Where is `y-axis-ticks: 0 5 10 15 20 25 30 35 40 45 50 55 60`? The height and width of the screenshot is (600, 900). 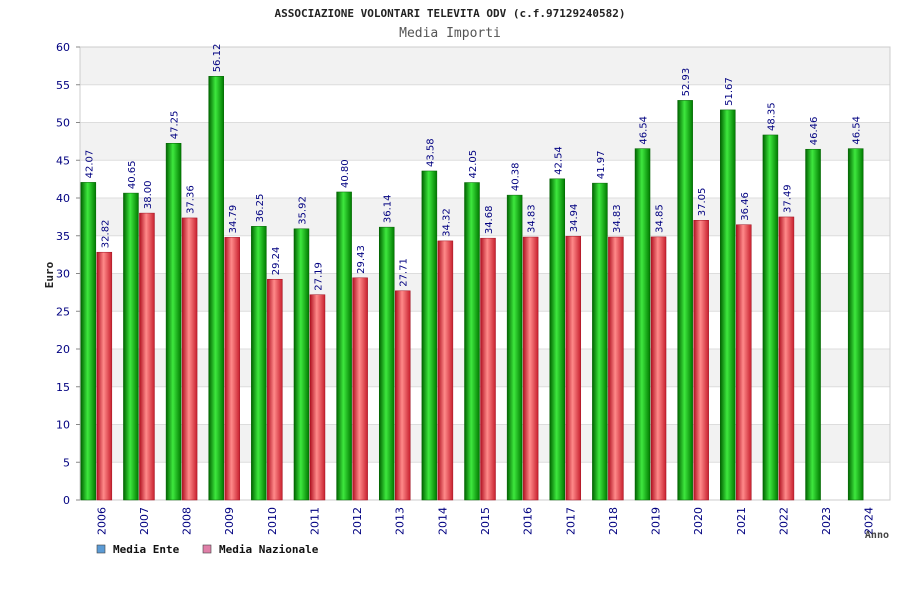
y-axis-ticks: 0 5 10 15 20 25 30 35 40 45 50 55 60 is located at coordinates (68, 274).